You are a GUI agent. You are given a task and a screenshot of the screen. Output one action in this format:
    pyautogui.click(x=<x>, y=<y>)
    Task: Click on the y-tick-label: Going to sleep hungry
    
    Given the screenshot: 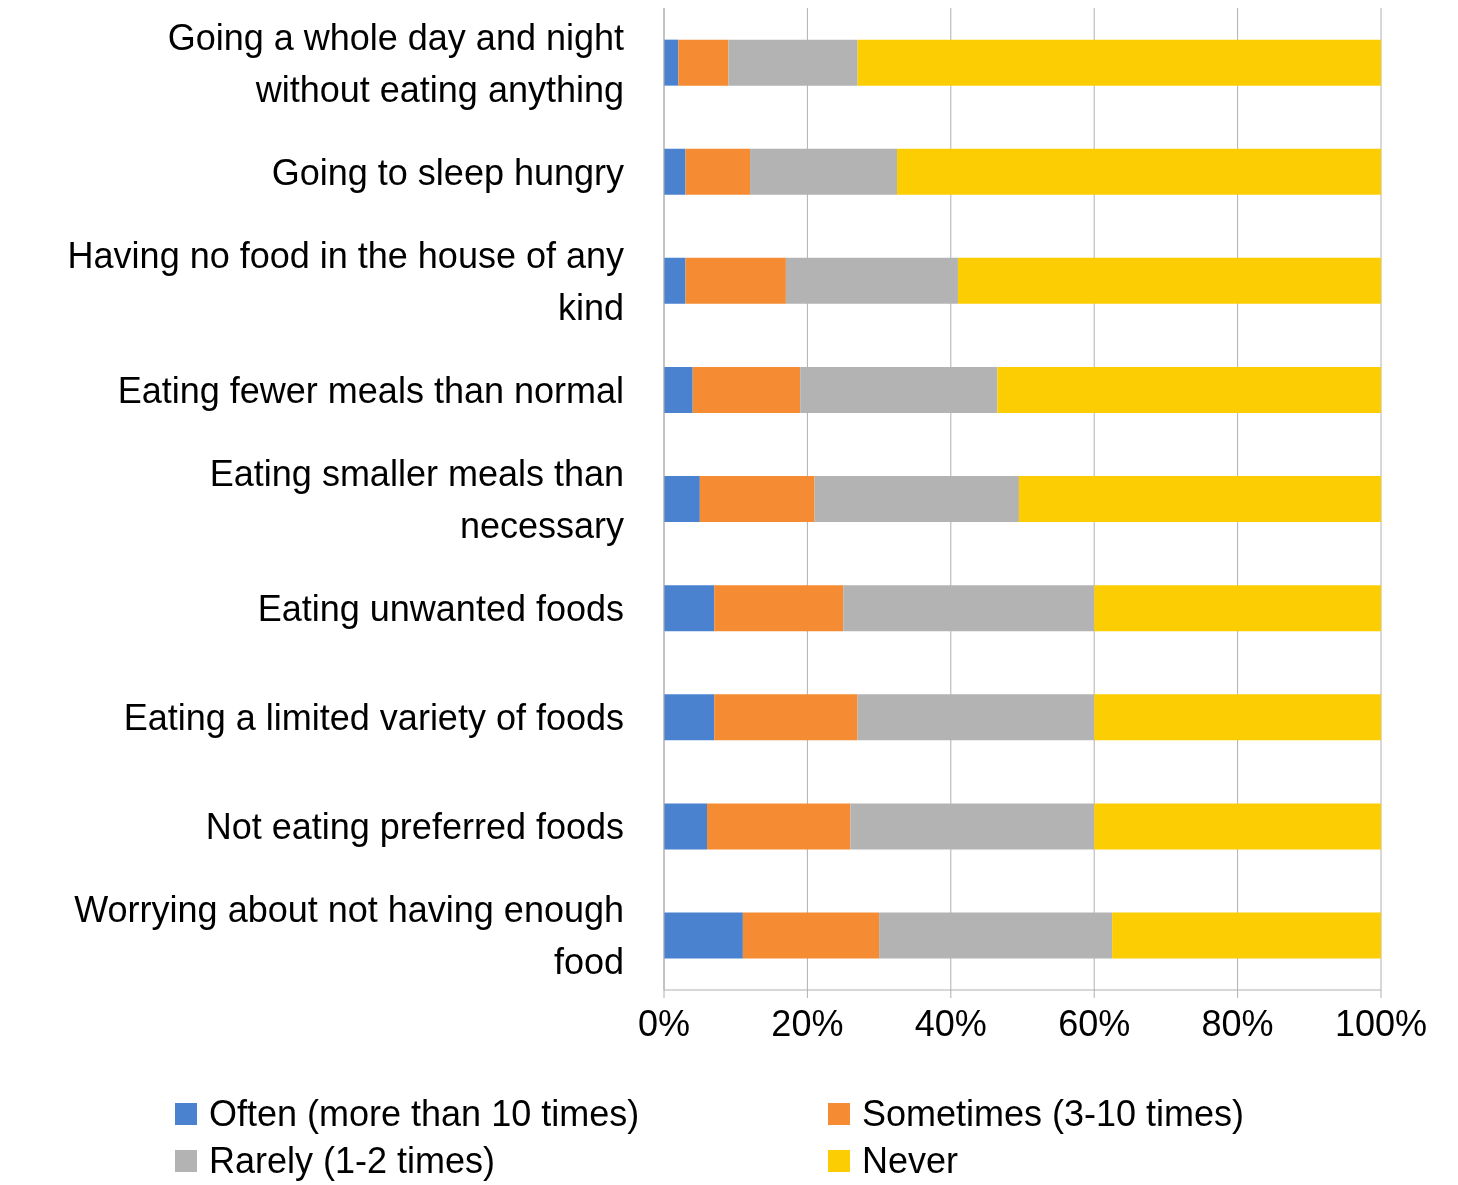 What is the action you would take?
    pyautogui.click(x=447, y=172)
    